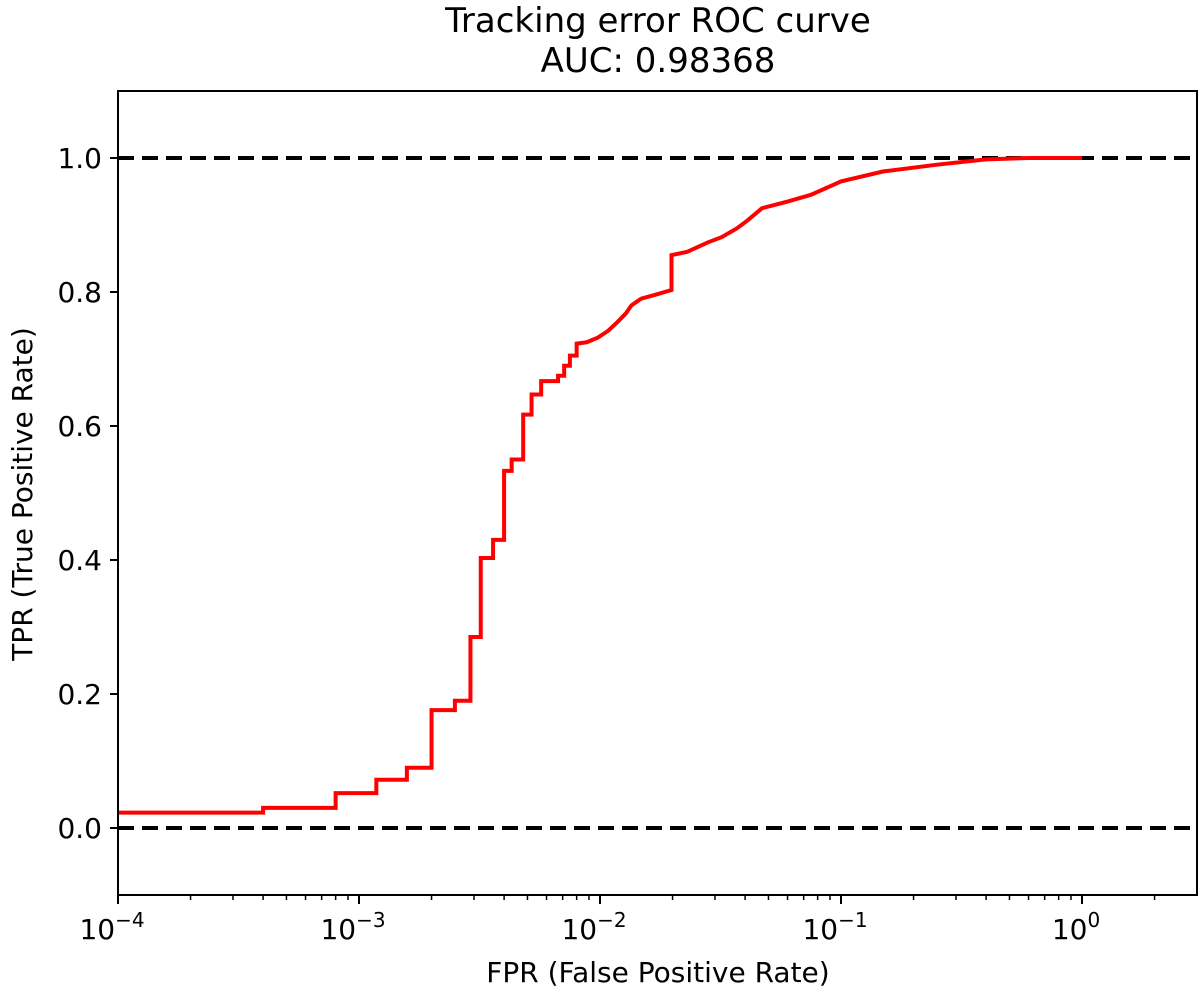  What do you see at coordinates (658, 61) in the screenshot?
I see `chart-subtitle: AUC: 0.98368` at bounding box center [658, 61].